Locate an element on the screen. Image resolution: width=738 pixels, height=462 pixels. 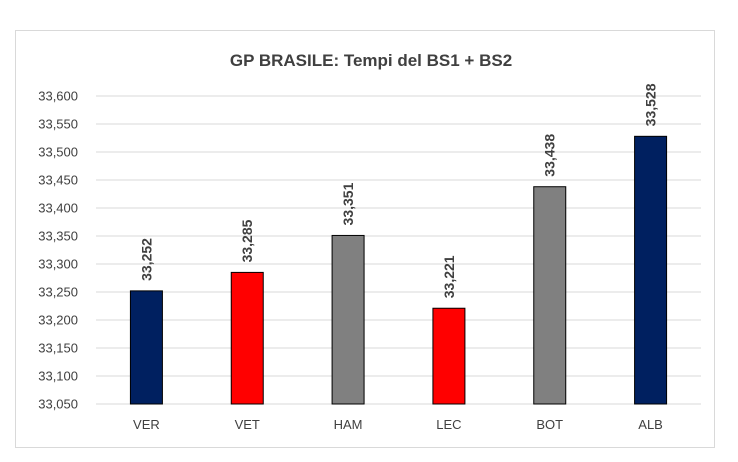
x-tick-label: LEC is located at coordinates (448, 424).